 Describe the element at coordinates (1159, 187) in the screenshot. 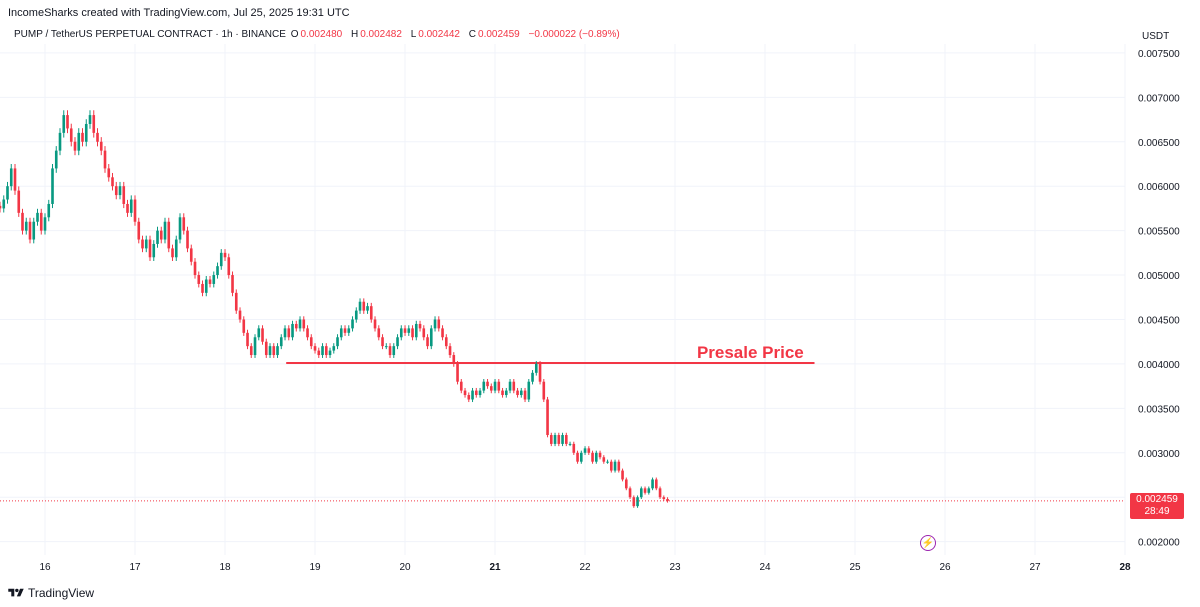

I see `y-tick-label: 0.006000` at that location.